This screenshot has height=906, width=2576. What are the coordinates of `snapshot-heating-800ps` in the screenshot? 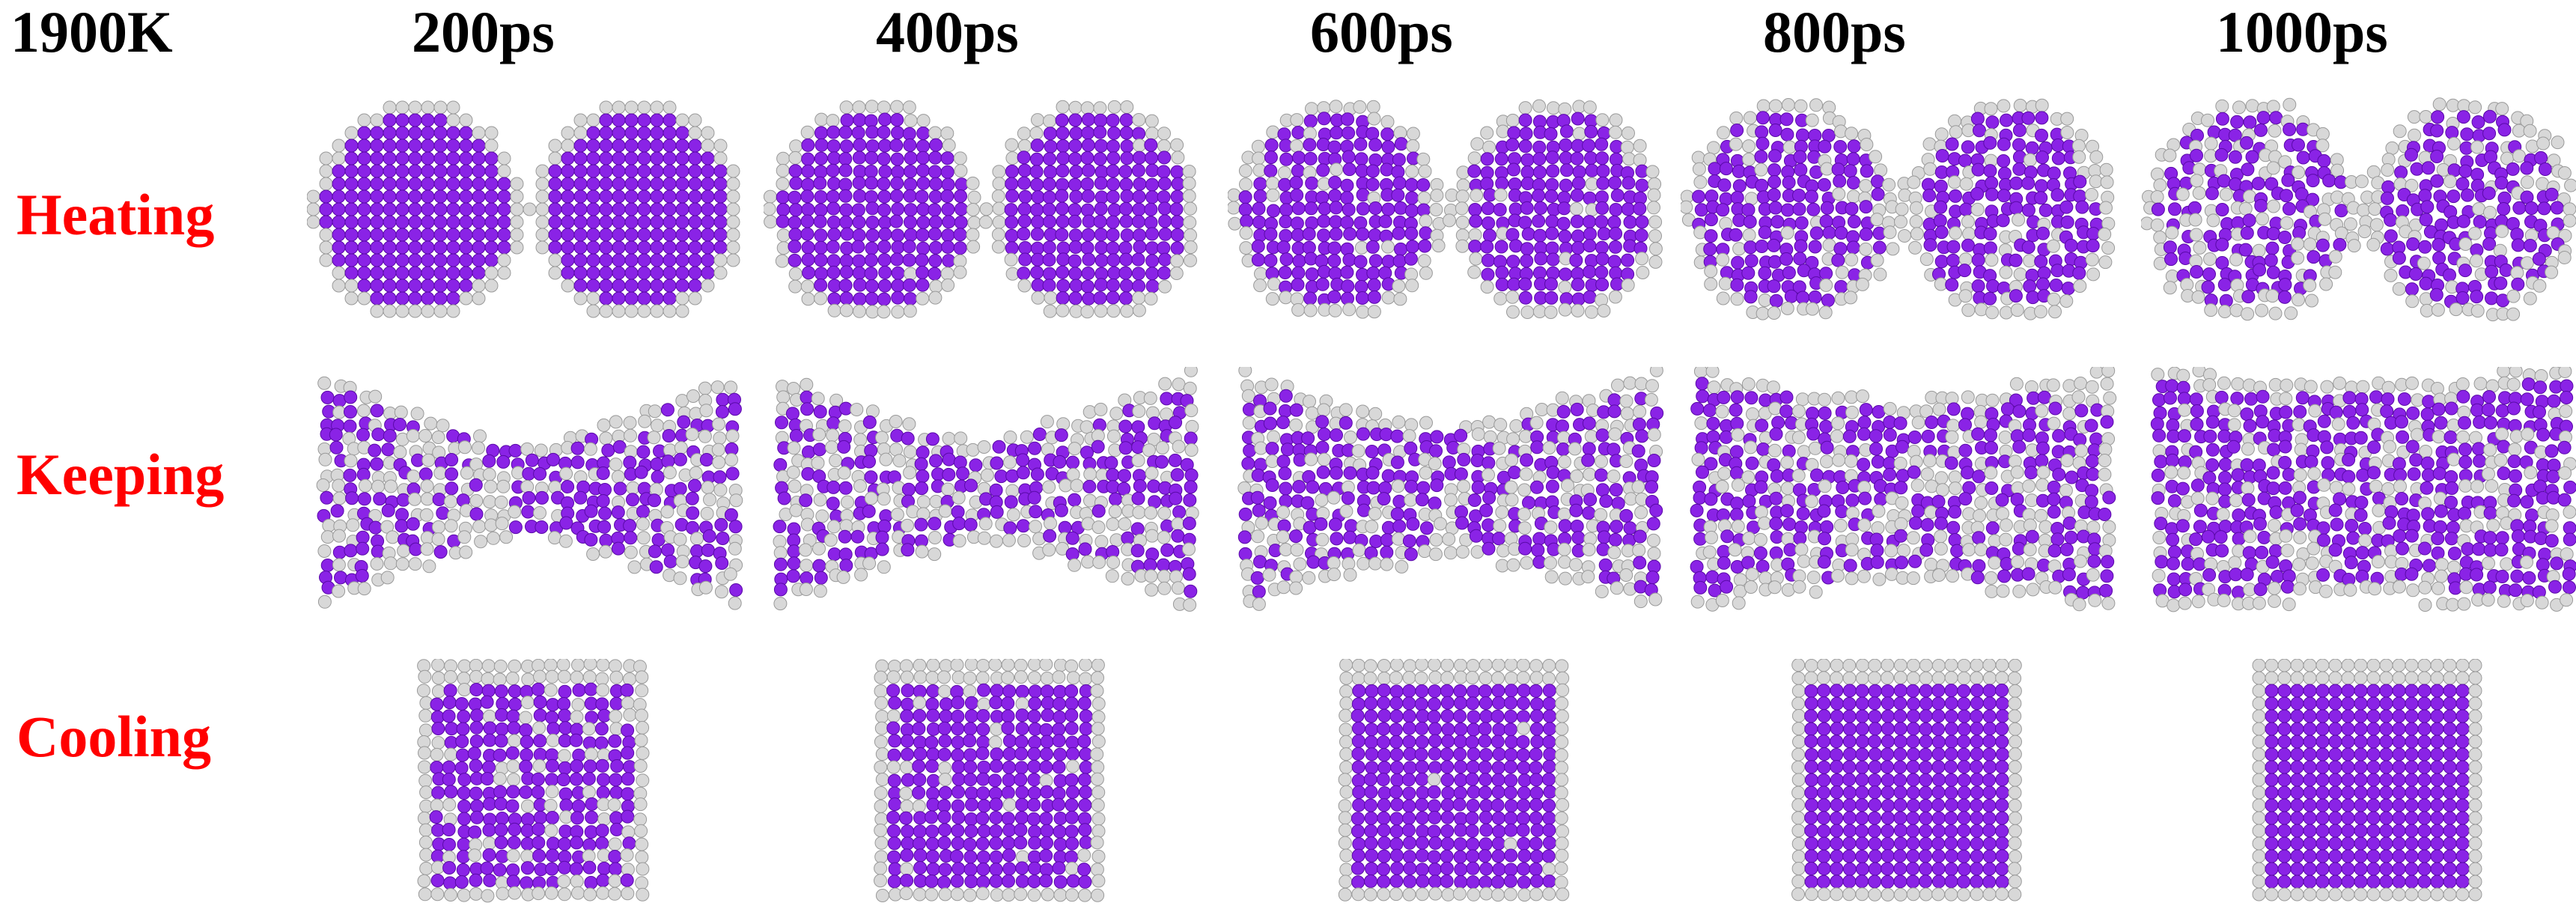 It's located at (1901, 211).